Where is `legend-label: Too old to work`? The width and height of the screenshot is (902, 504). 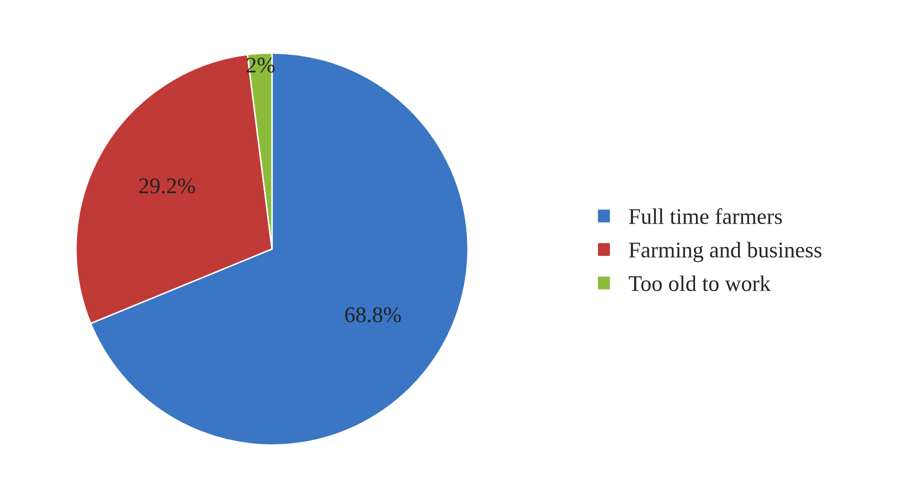 legend-label: Too old to work is located at coordinates (699, 283).